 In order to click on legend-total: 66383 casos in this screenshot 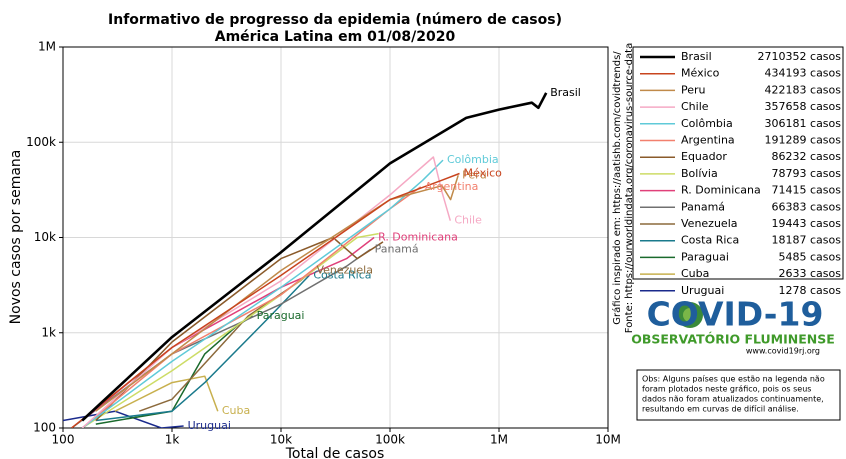, I will do `click(807, 206)`.